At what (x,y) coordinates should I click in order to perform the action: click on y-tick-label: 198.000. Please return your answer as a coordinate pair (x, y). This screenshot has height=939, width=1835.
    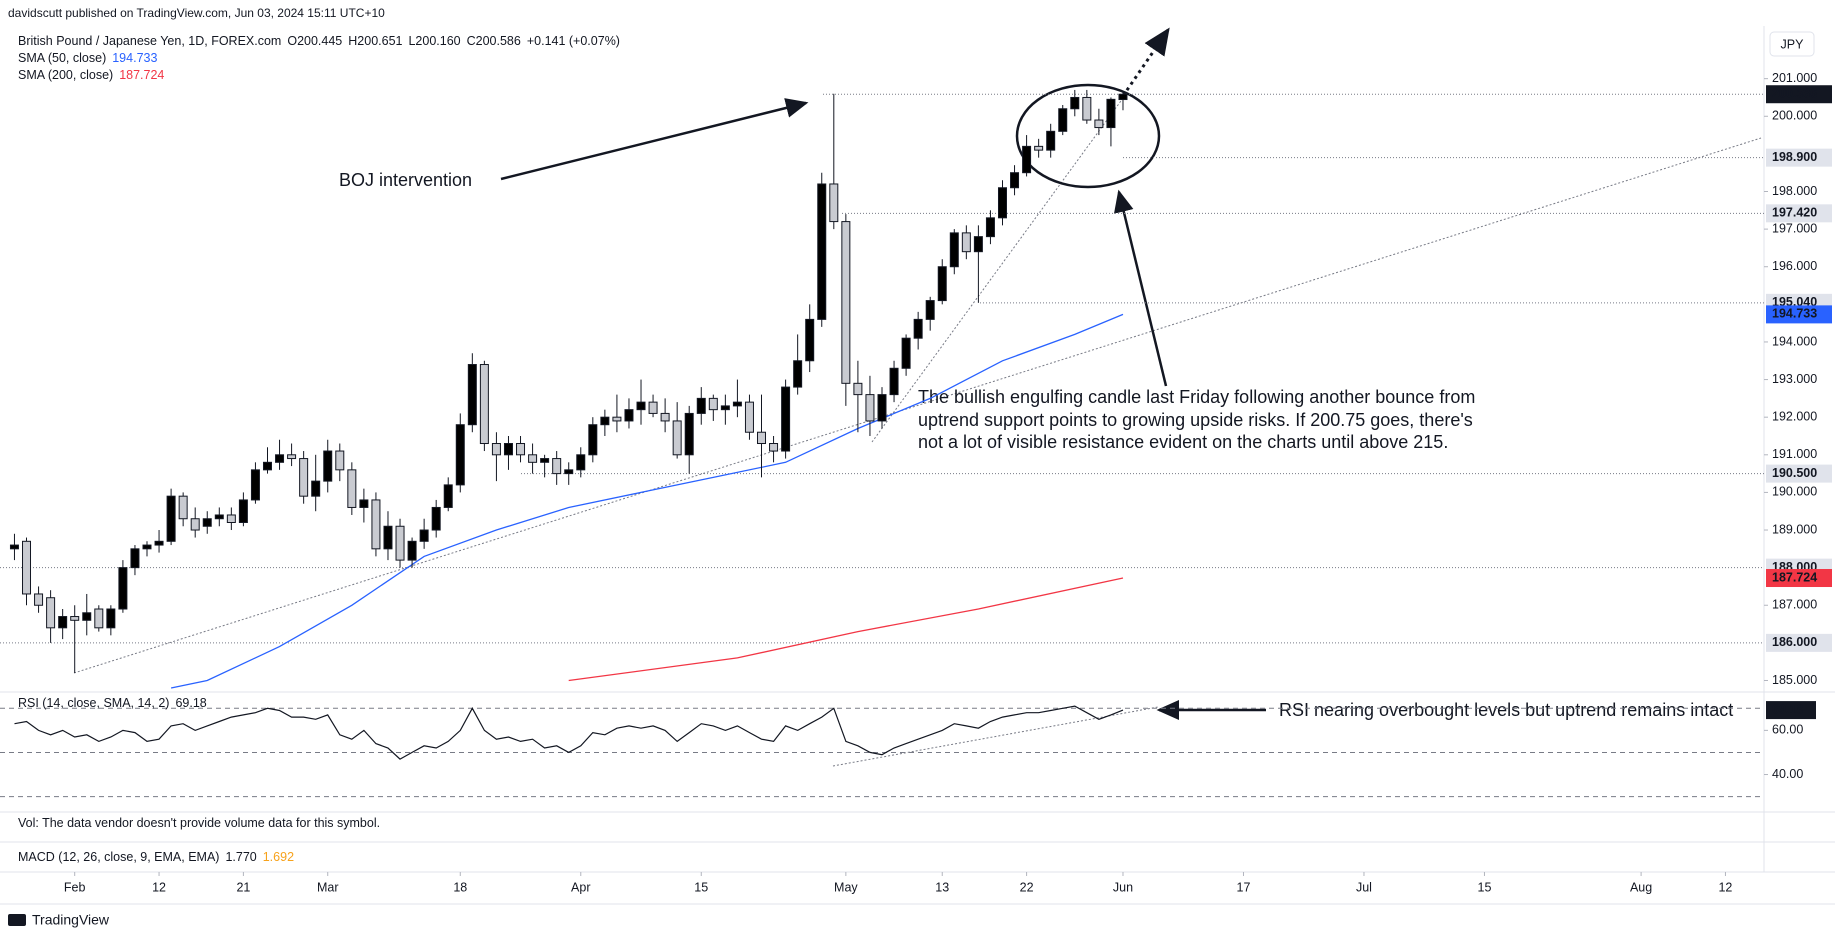
    Looking at the image, I should click on (1794, 191).